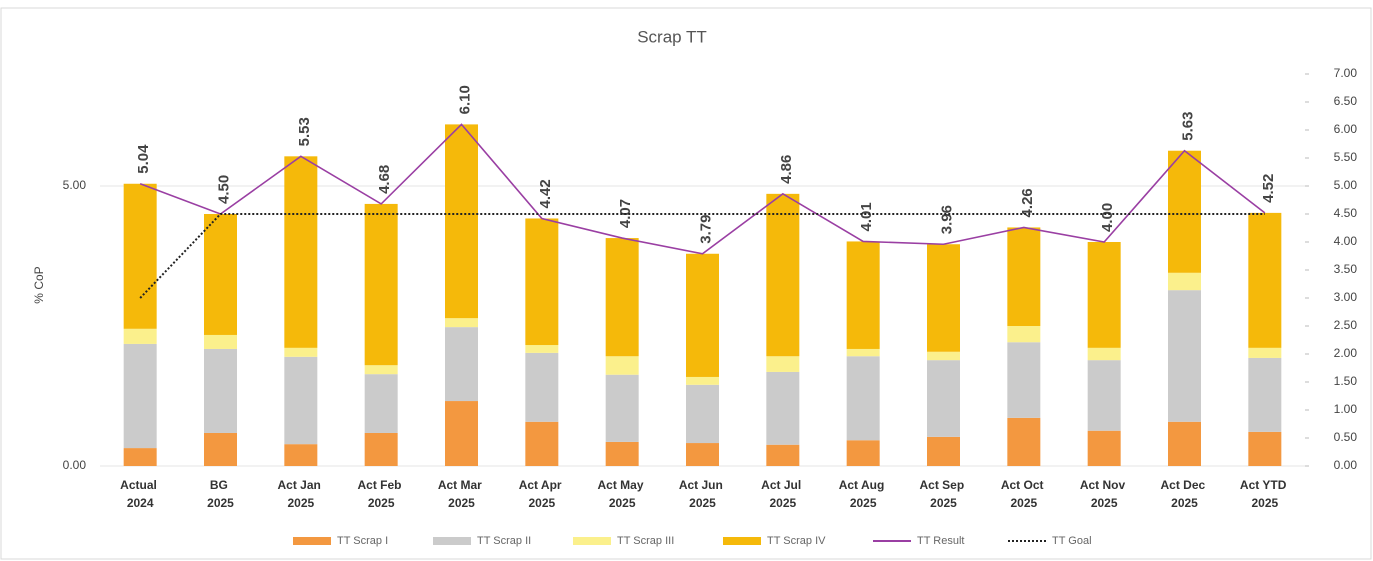 This screenshot has height=561, width=1373. Describe the element at coordinates (1104, 485) in the screenshot. I see `x-tick-line: Act Nov` at that location.